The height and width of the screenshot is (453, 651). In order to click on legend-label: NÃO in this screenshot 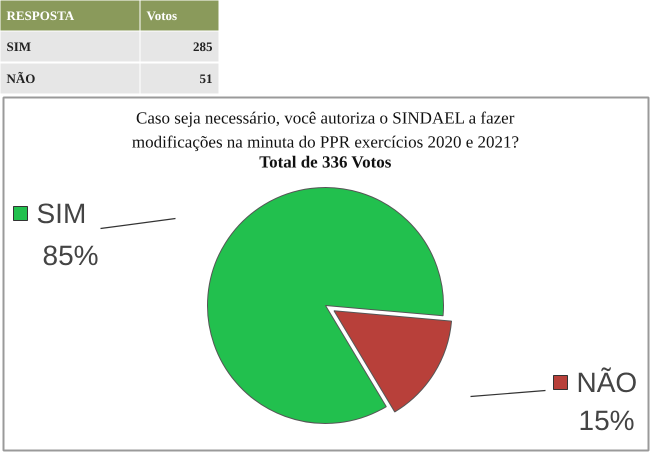, I will do `click(607, 382)`.